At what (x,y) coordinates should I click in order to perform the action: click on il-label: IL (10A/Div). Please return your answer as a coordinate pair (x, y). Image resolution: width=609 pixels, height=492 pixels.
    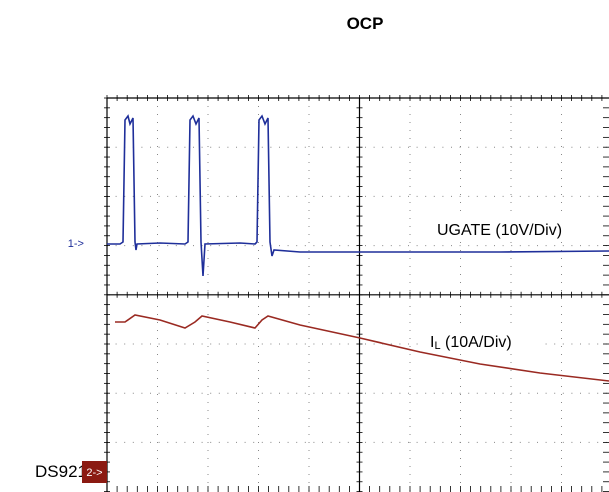
    Looking at the image, I should click on (471, 343).